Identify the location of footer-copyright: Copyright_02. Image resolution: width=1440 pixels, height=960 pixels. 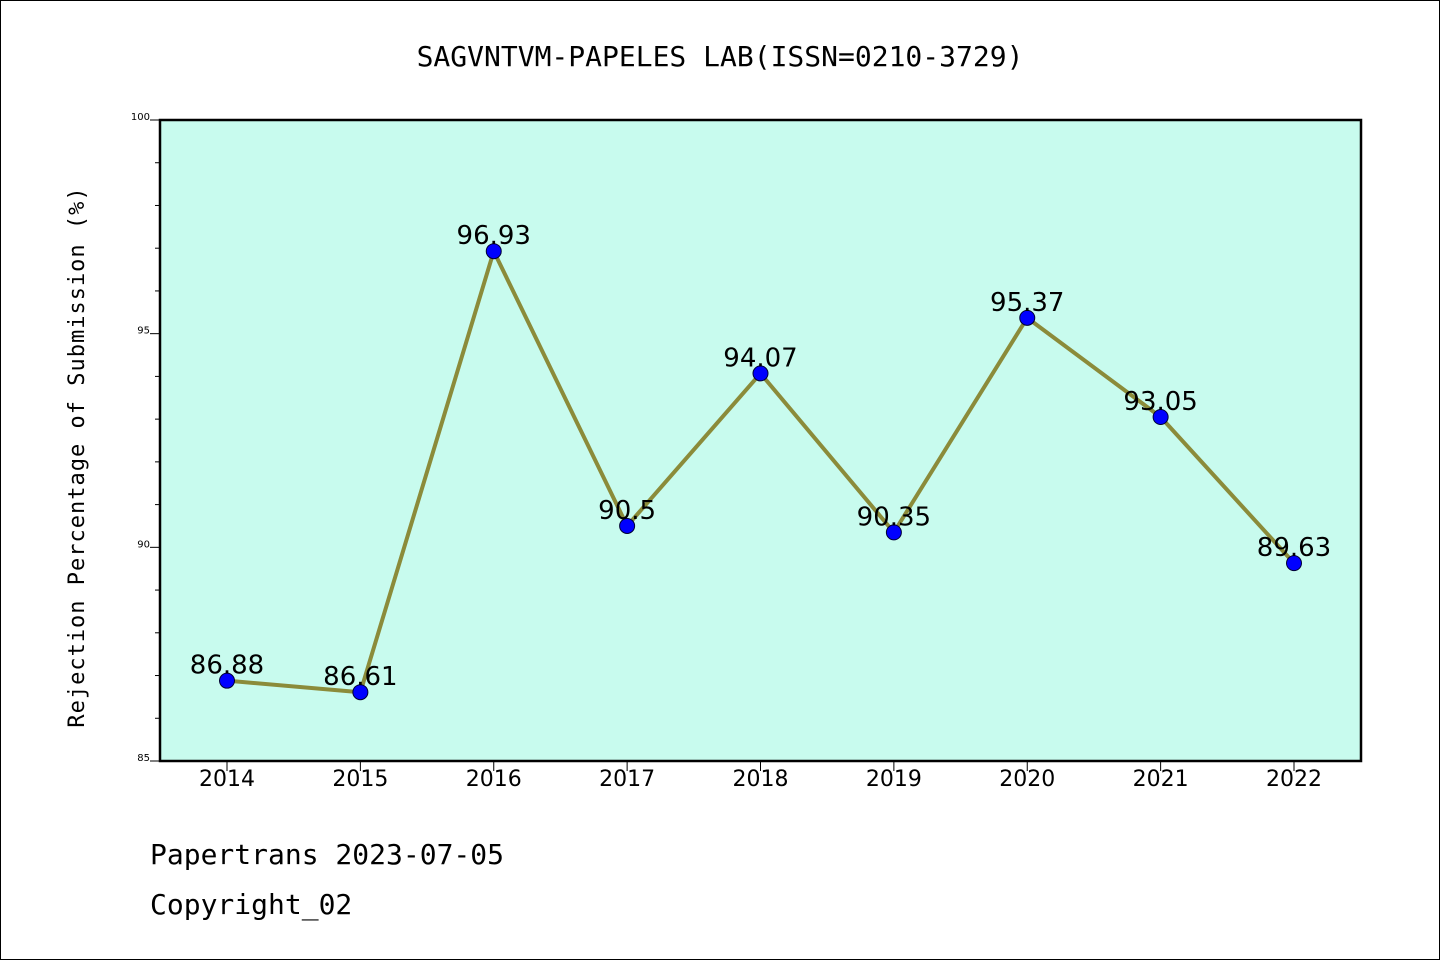
(251, 905).